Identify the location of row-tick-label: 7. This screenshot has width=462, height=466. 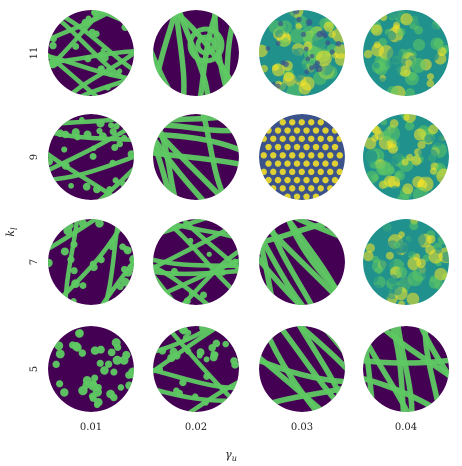
(34, 262).